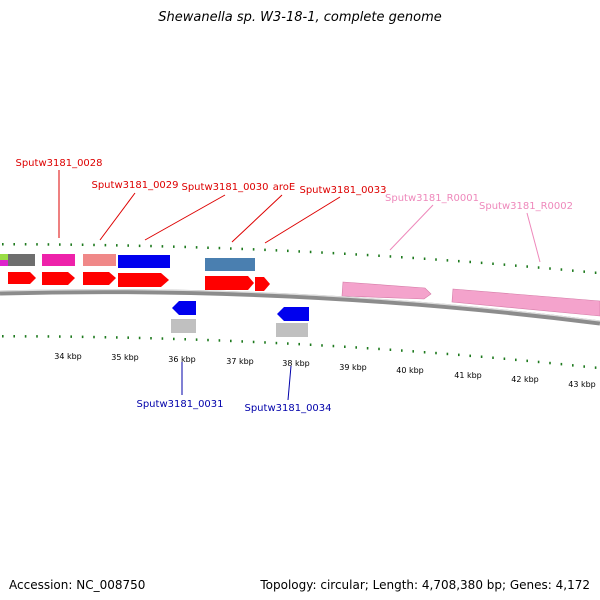 This screenshot has width=600, height=600. I want to click on genome-backbone, so click(300, 307).